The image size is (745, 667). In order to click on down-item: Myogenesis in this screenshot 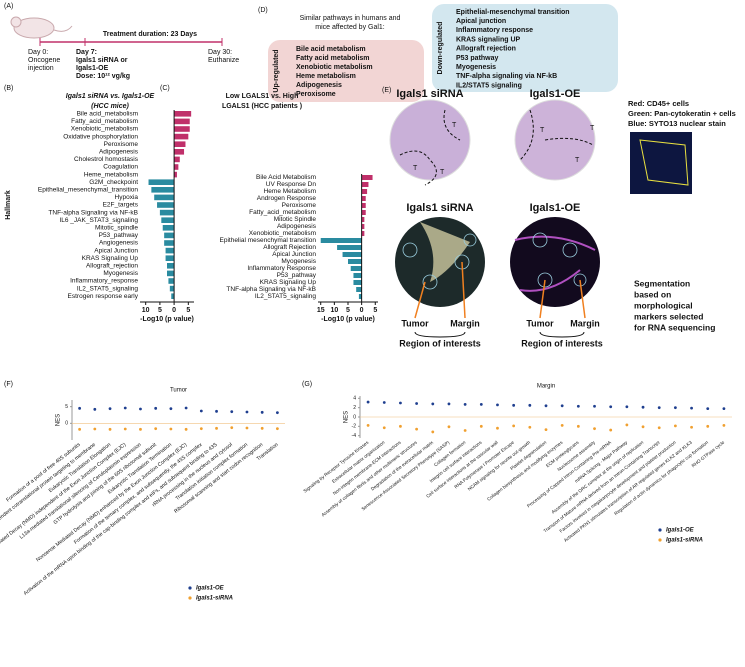, I will do `click(476, 67)`.